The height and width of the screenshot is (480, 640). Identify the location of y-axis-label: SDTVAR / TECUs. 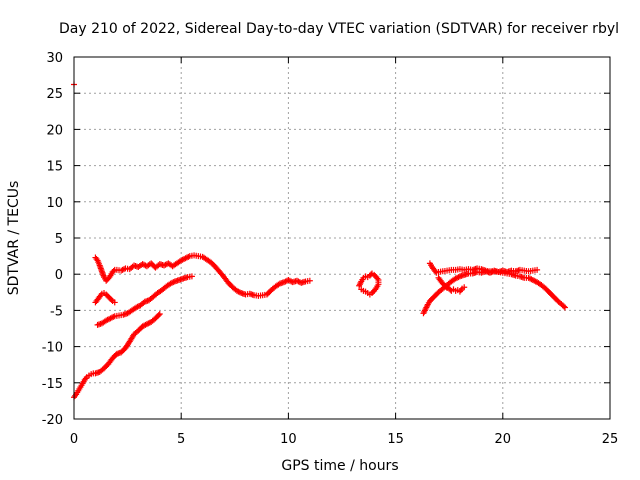
(14, 238).